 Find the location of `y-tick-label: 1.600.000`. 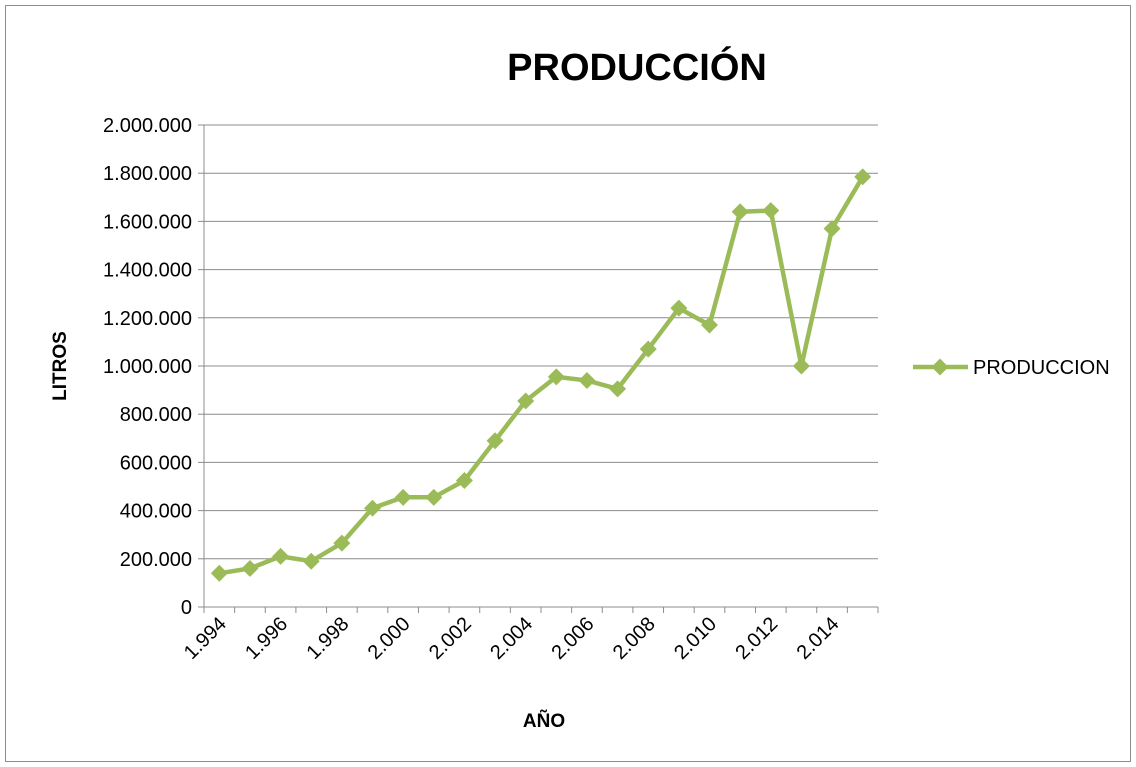

y-tick-label: 1.600.000 is located at coordinates (147, 222).